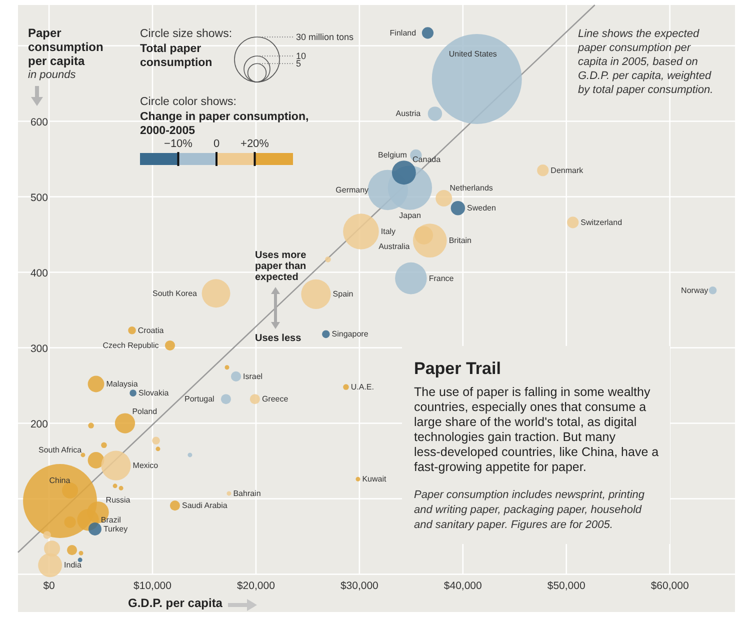 The height and width of the screenshot is (618, 739). I want to click on annotation: Bahrain, so click(247, 493).